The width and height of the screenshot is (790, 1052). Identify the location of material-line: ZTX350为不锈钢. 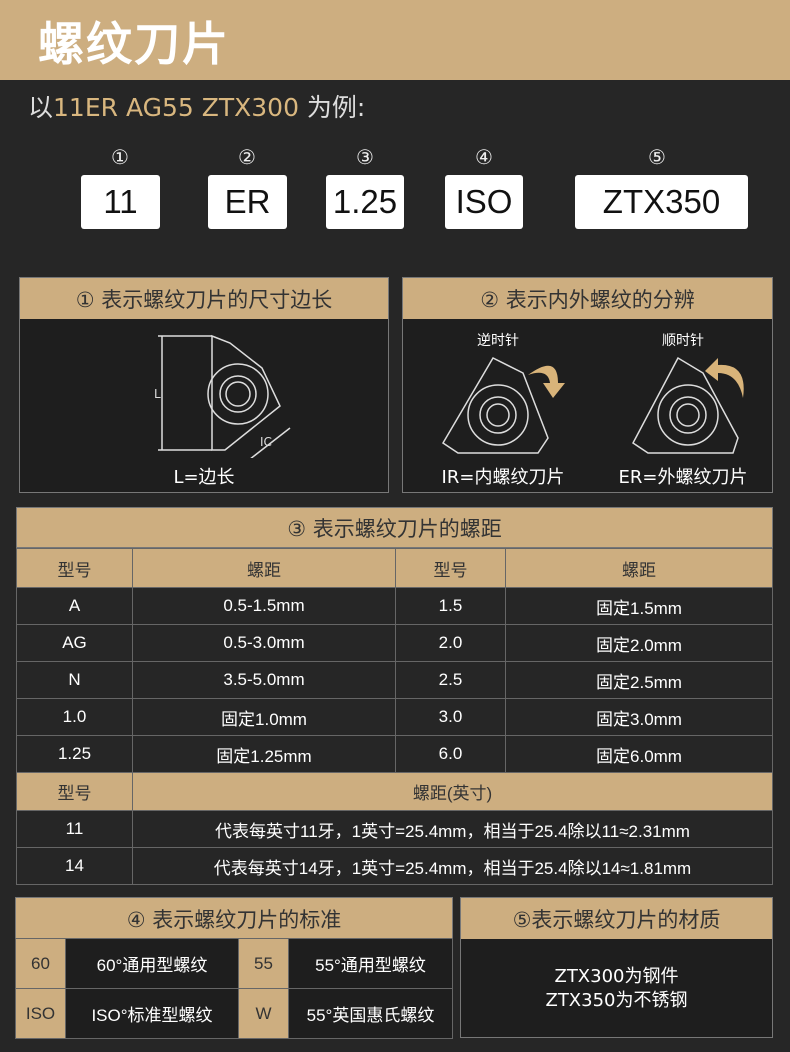
(616, 1000).